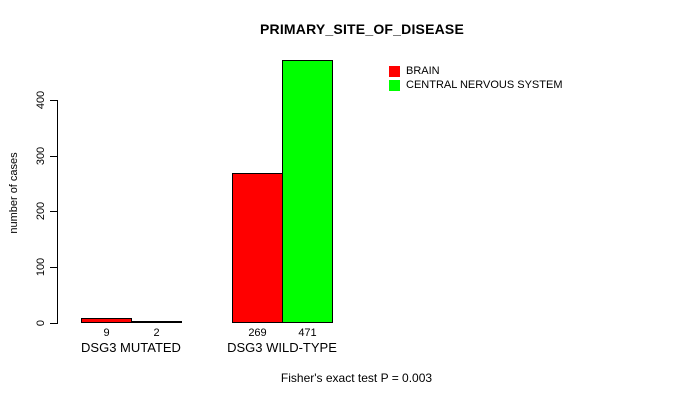 The width and height of the screenshot is (690, 400). I want to click on y-tick-label: 300, so click(41, 155).